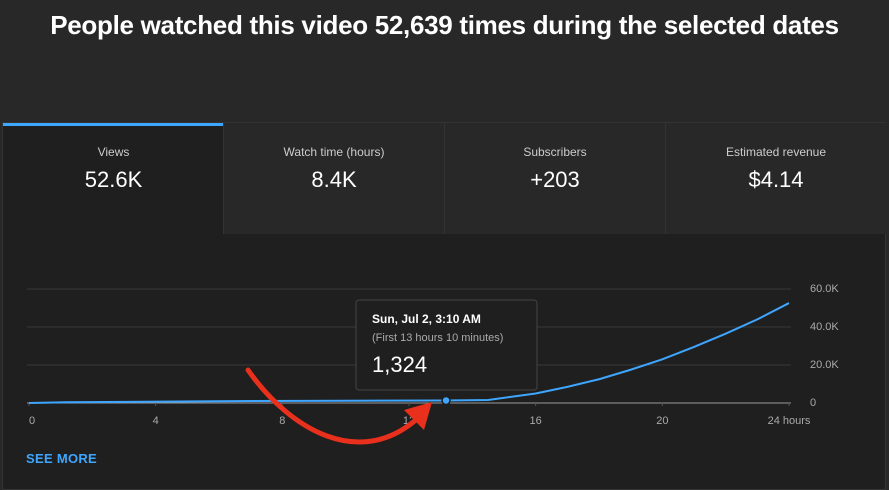  I want to click on tab-value: $4.14, so click(776, 179).